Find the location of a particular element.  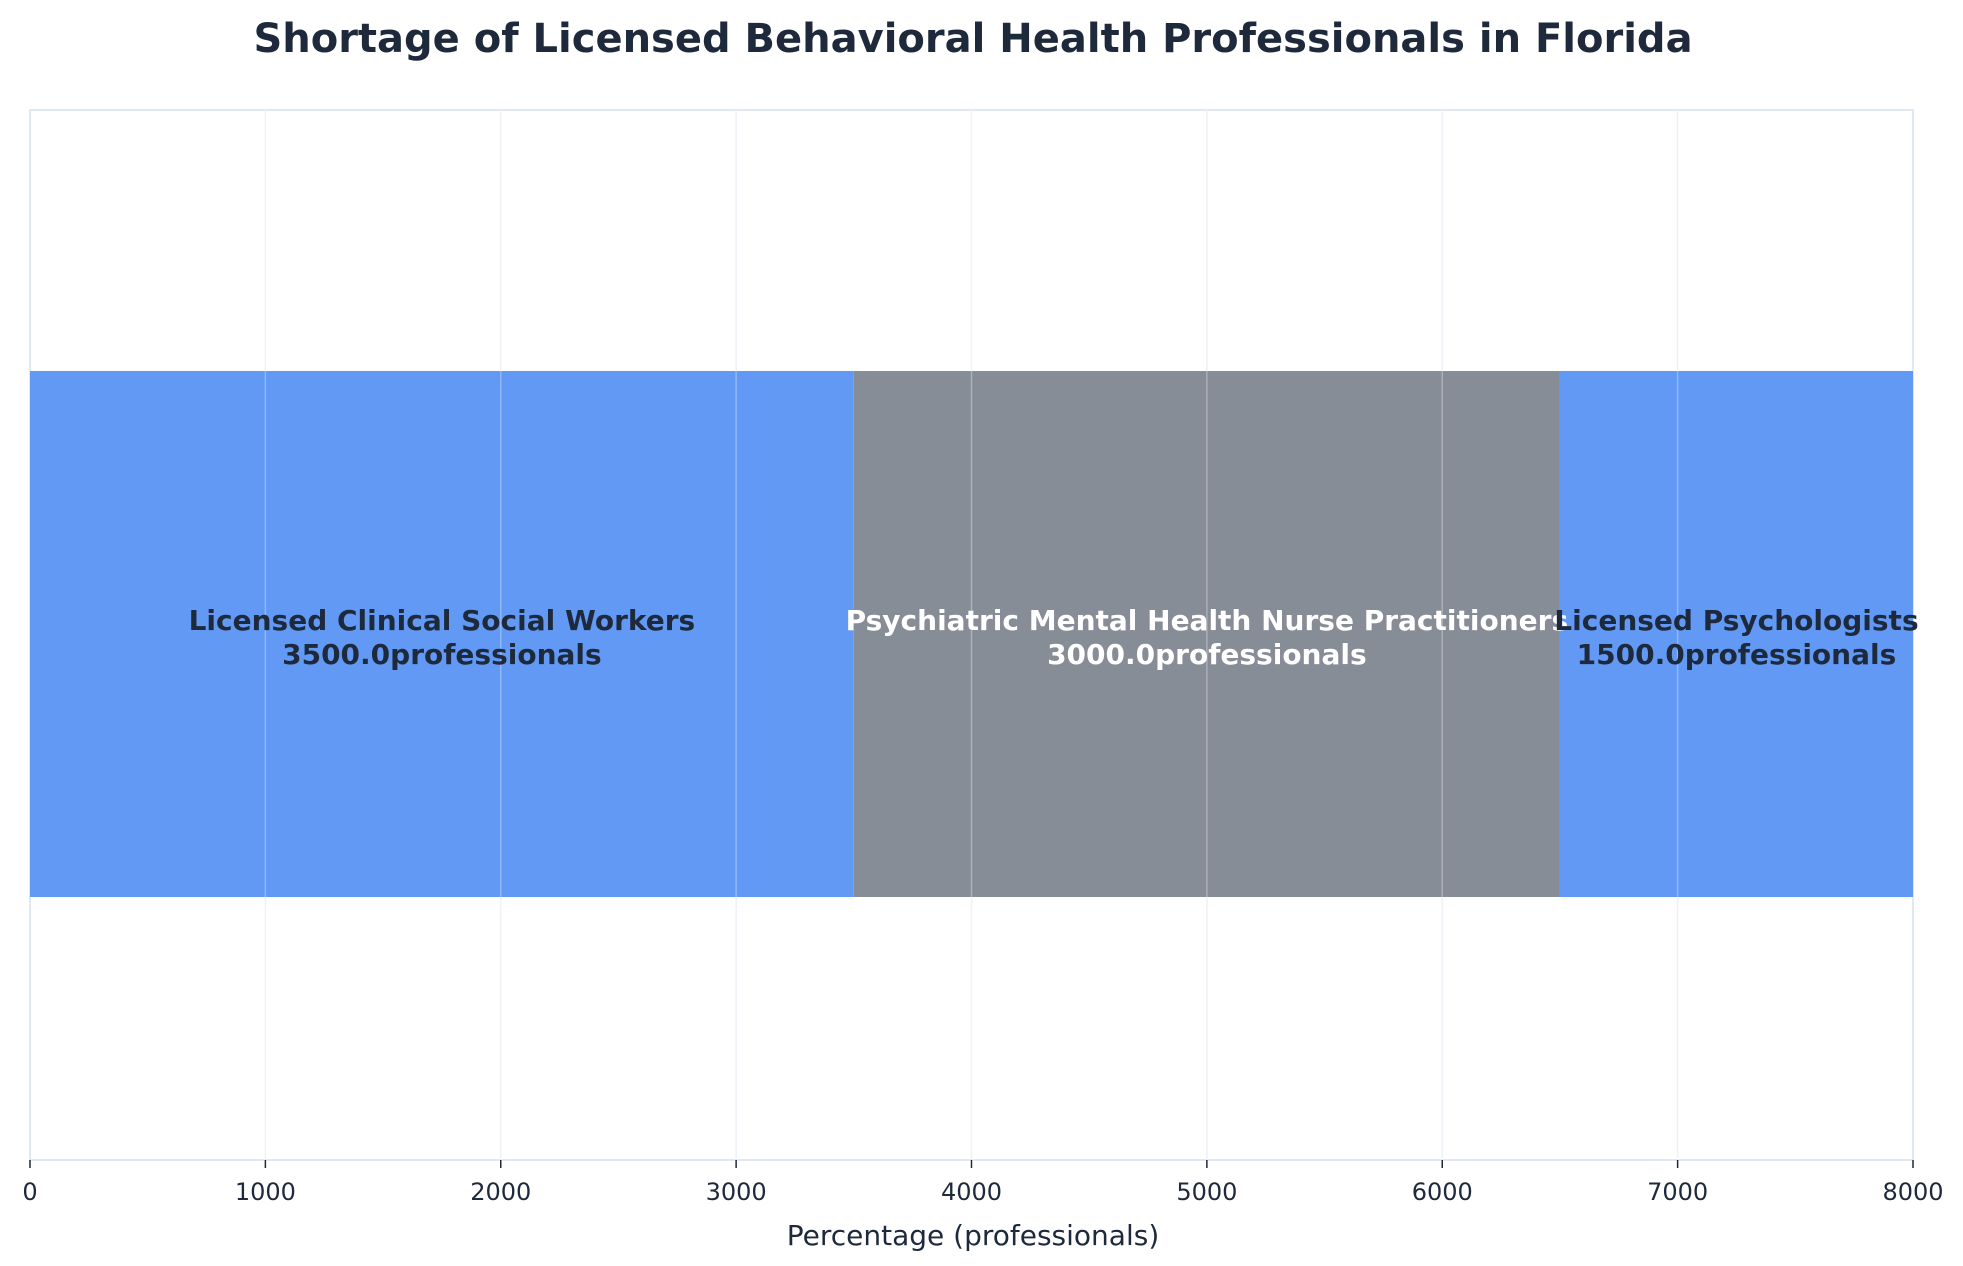

segment-value-label: 3500.0professionals is located at coordinates (442, 654).